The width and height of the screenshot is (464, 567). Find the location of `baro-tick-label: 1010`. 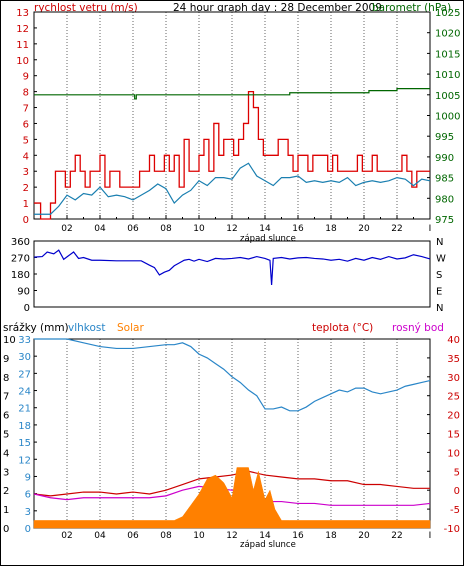

baro-tick-label: 1010 is located at coordinates (447, 75).